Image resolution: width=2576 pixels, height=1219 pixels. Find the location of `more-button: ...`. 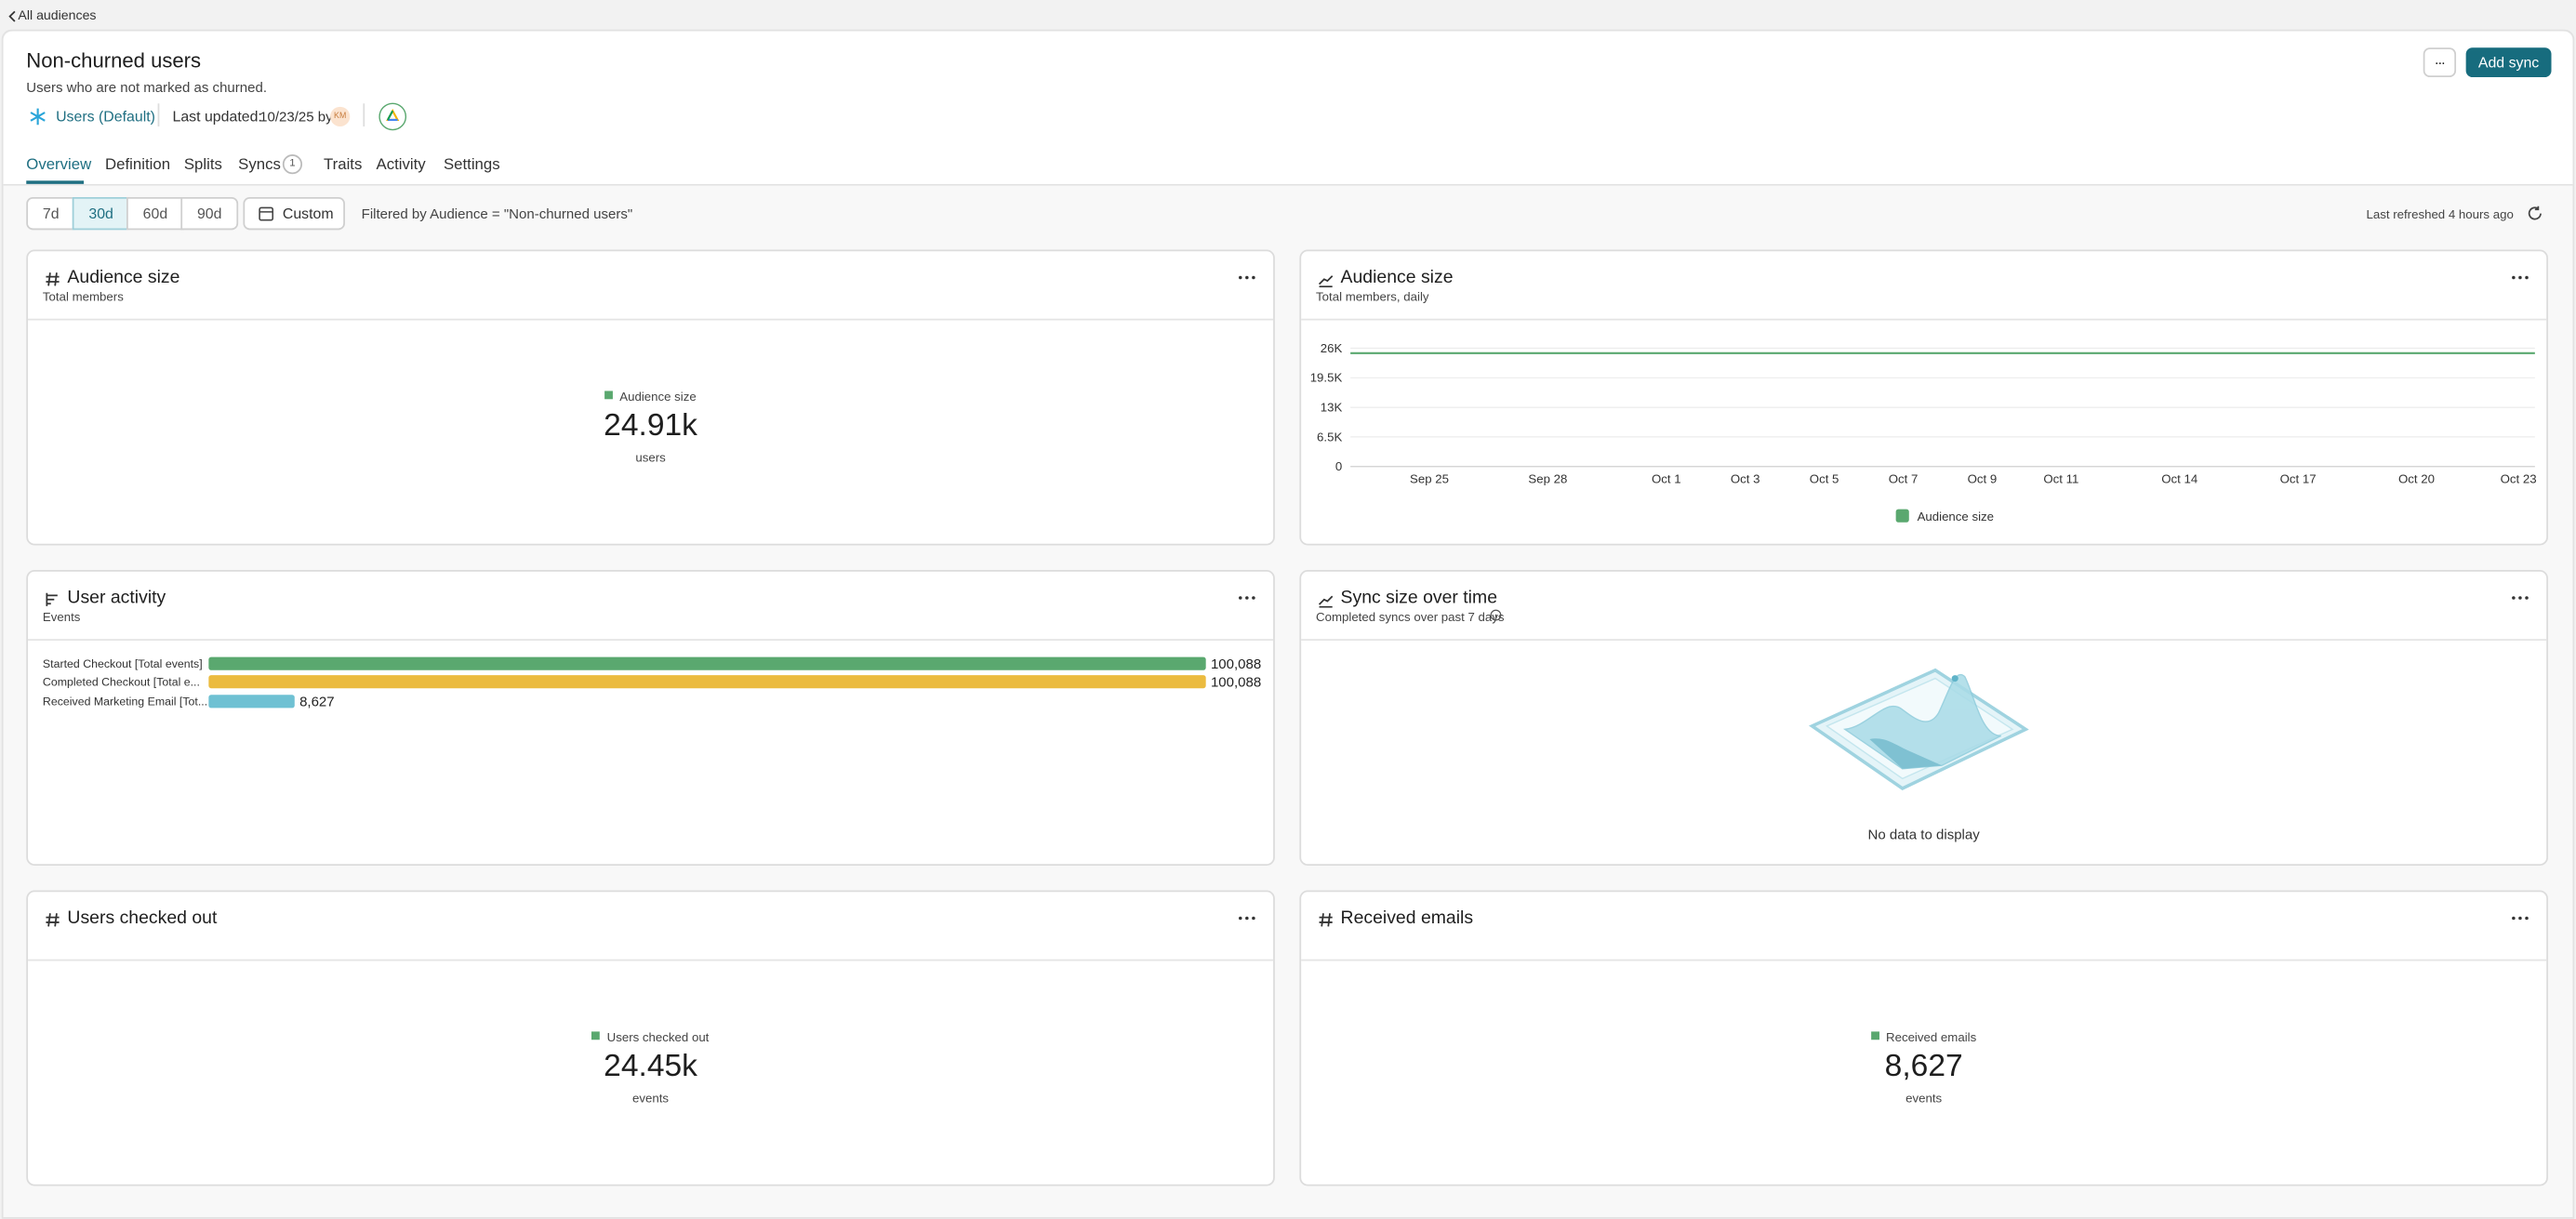

more-button: ... is located at coordinates (2440, 62).